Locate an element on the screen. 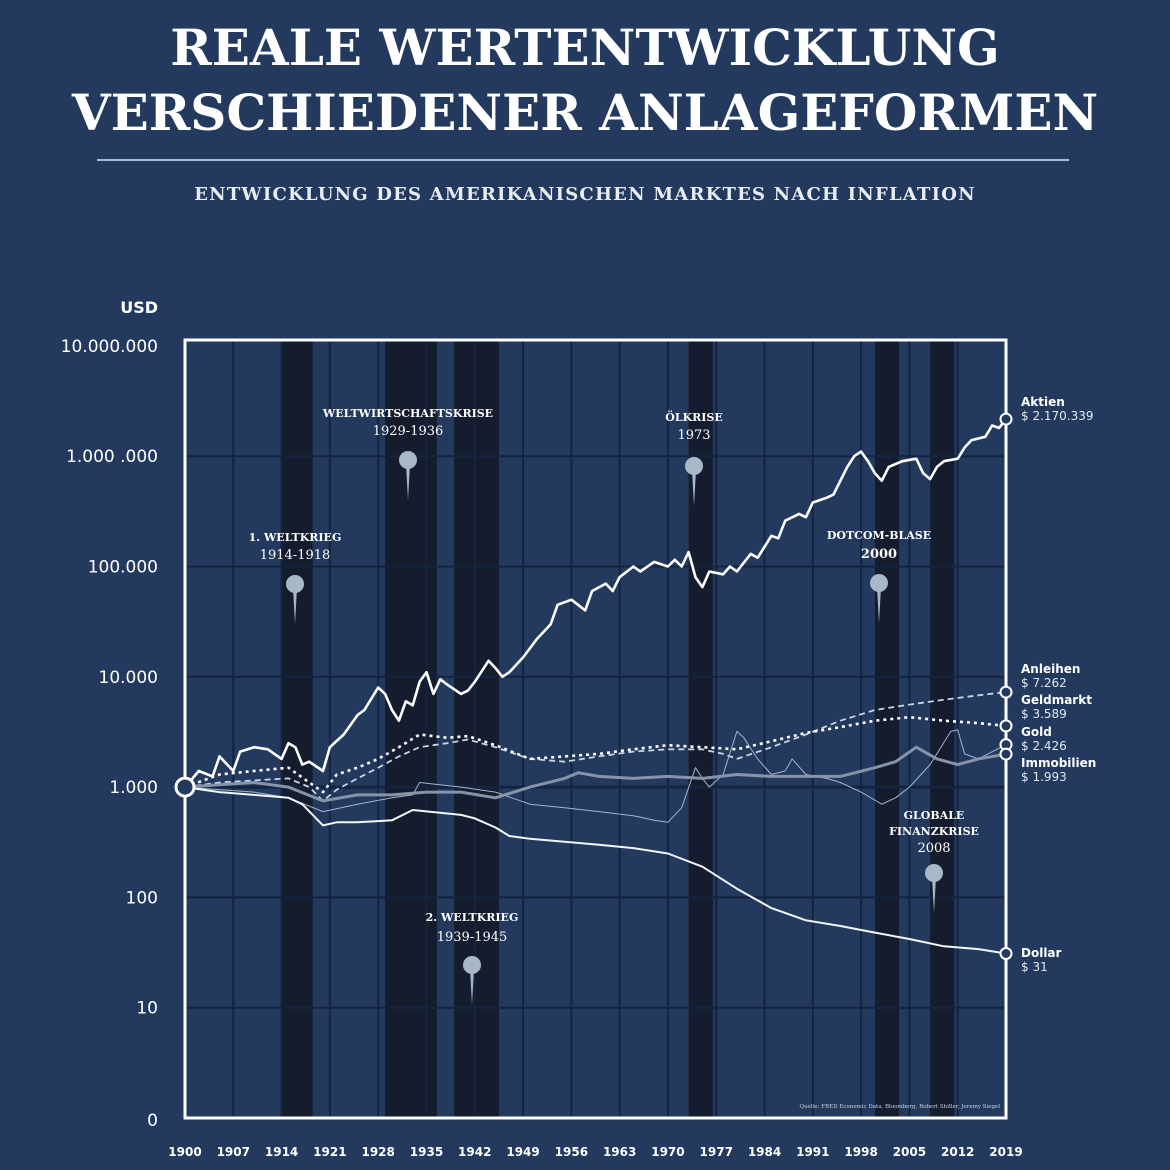 The image size is (1170, 1170). x-tick-label: 1935 is located at coordinates (426, 1152).